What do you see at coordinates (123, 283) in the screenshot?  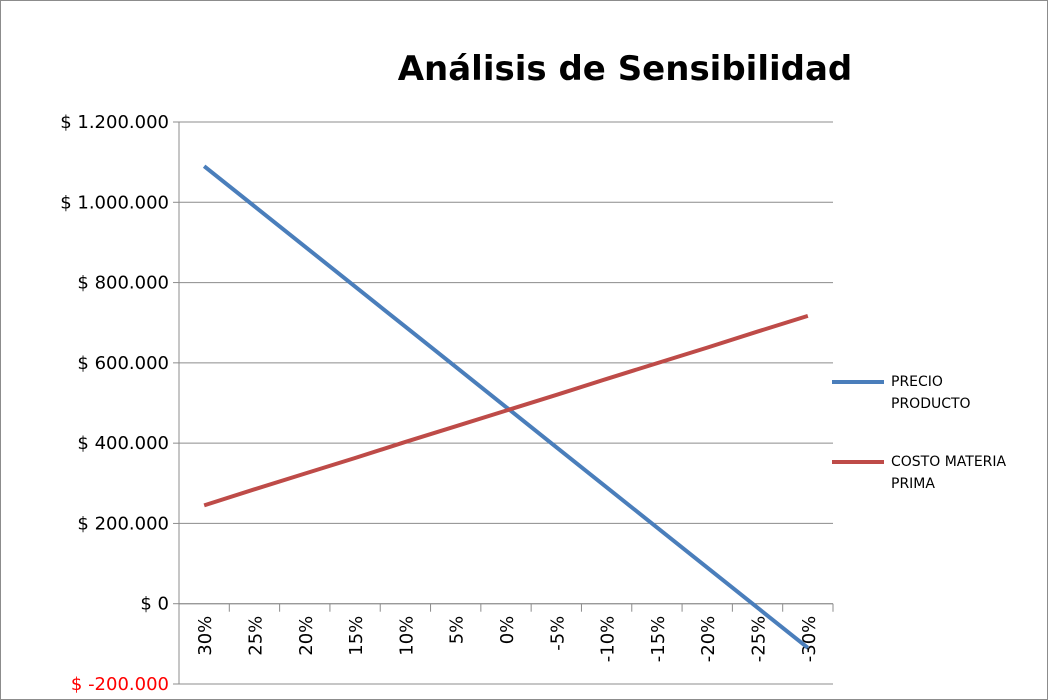 I see `y-tick-label: $ 800.000` at bounding box center [123, 283].